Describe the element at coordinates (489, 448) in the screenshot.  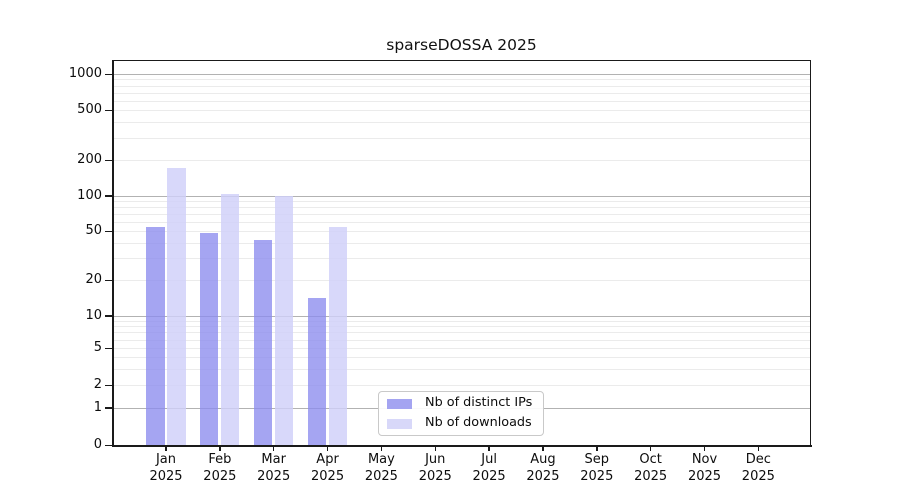
I see `x-tick-mark-jul` at that location.